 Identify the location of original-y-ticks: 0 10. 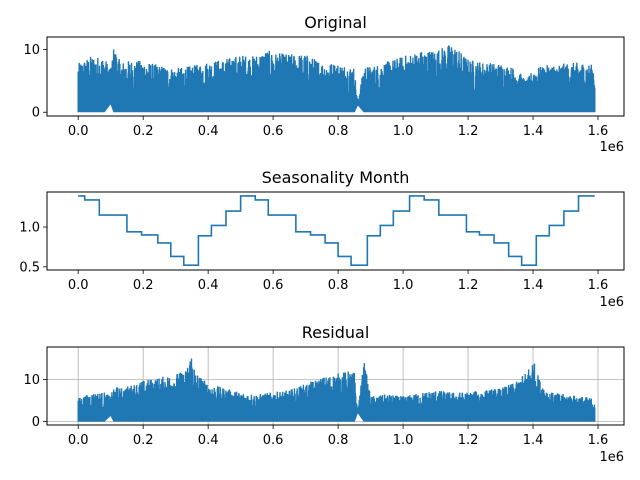
(35, 82).